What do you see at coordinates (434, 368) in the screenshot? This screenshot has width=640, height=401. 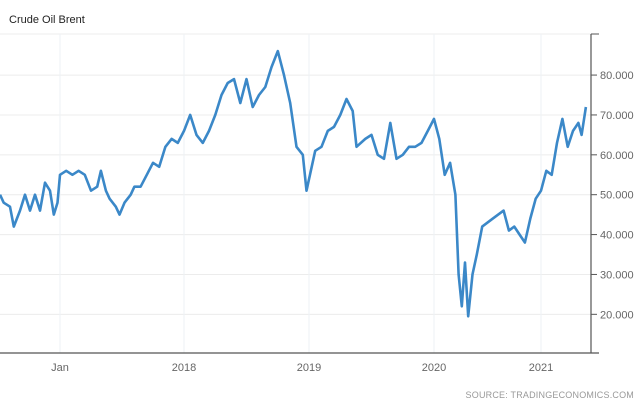 I see `x-tick-label: 2020` at bounding box center [434, 368].